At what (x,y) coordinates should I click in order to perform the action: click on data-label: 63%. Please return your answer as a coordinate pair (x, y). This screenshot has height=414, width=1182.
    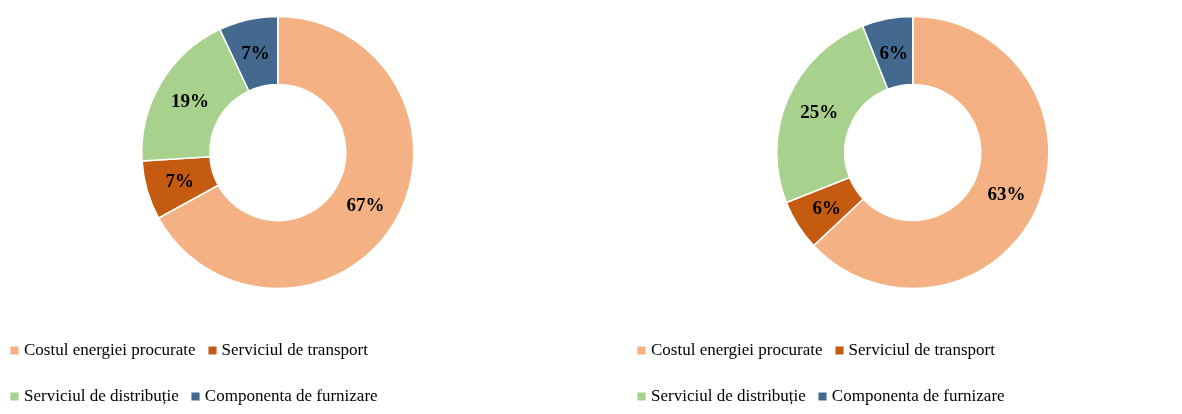
    Looking at the image, I should click on (1006, 193).